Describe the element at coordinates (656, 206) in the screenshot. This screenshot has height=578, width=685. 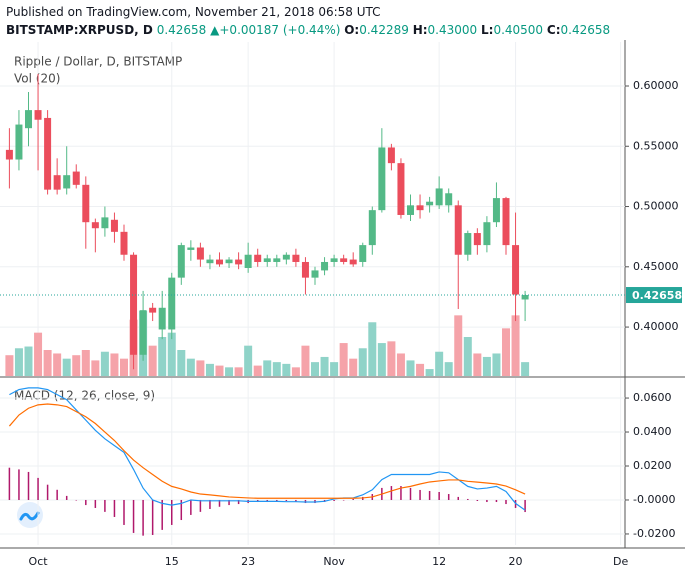
I see `y-tick-label: 0.50000` at that location.